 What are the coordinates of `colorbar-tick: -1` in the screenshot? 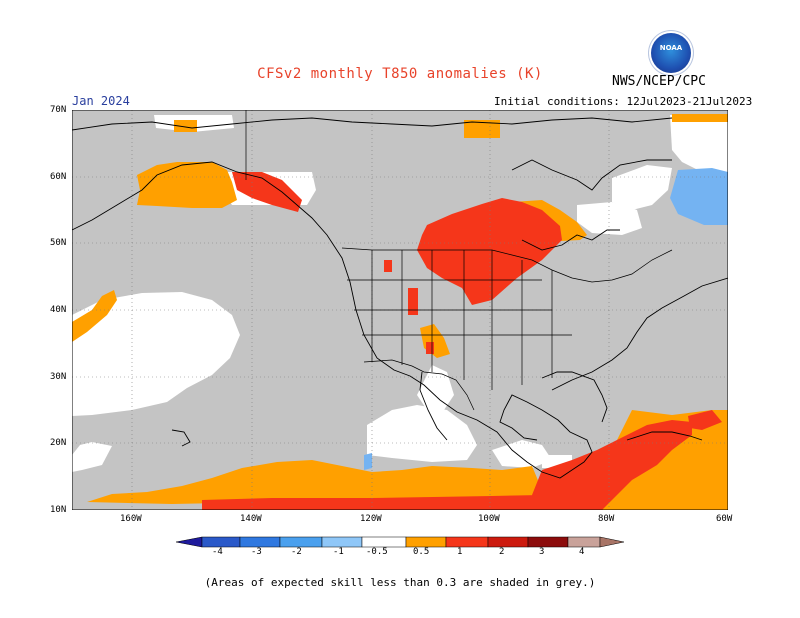 It's located at (338, 552).